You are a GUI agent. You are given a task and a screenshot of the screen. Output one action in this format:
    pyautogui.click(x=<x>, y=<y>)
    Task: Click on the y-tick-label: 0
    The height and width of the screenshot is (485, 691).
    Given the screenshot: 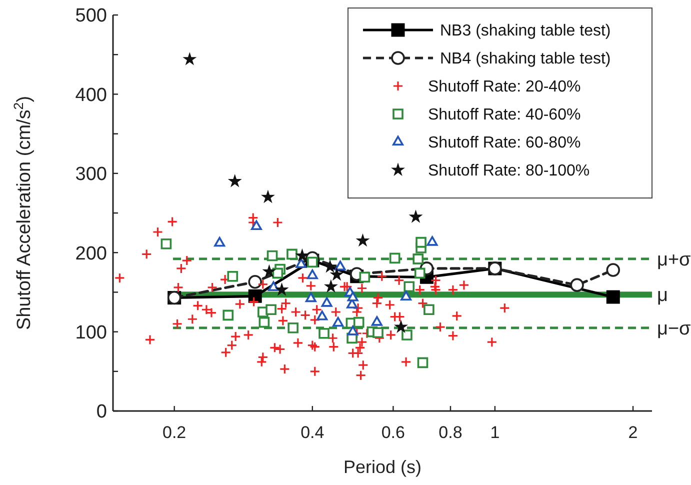 What is the action you would take?
    pyautogui.click(x=101, y=412)
    